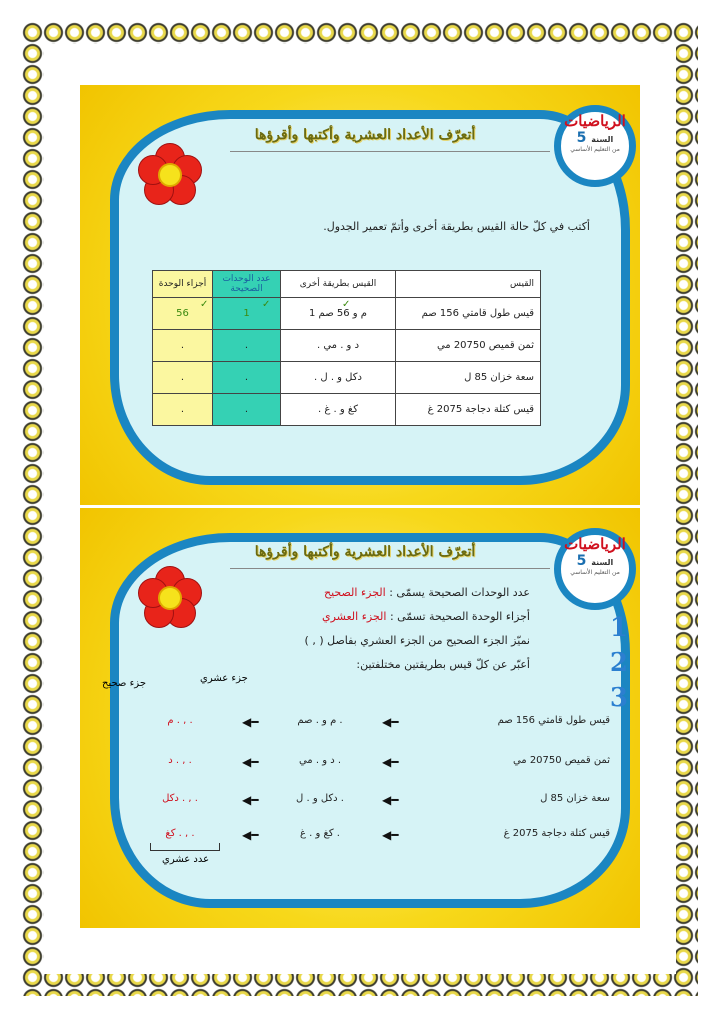 The height and width of the screenshot is (1018, 720). I want to click on row-way2: دكل . , ., so click(180, 798).